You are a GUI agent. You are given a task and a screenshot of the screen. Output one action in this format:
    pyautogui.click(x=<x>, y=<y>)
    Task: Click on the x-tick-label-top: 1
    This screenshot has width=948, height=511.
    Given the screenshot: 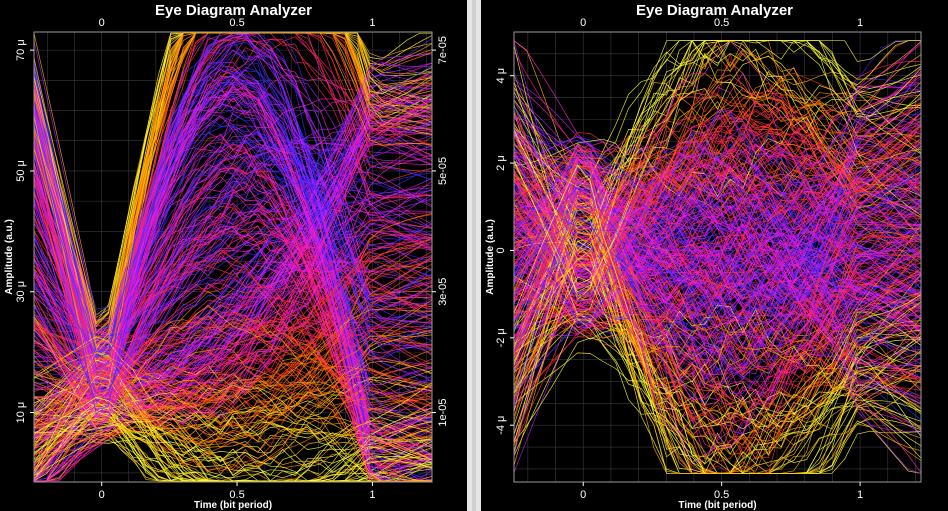 What is the action you would take?
    pyautogui.click(x=372, y=23)
    